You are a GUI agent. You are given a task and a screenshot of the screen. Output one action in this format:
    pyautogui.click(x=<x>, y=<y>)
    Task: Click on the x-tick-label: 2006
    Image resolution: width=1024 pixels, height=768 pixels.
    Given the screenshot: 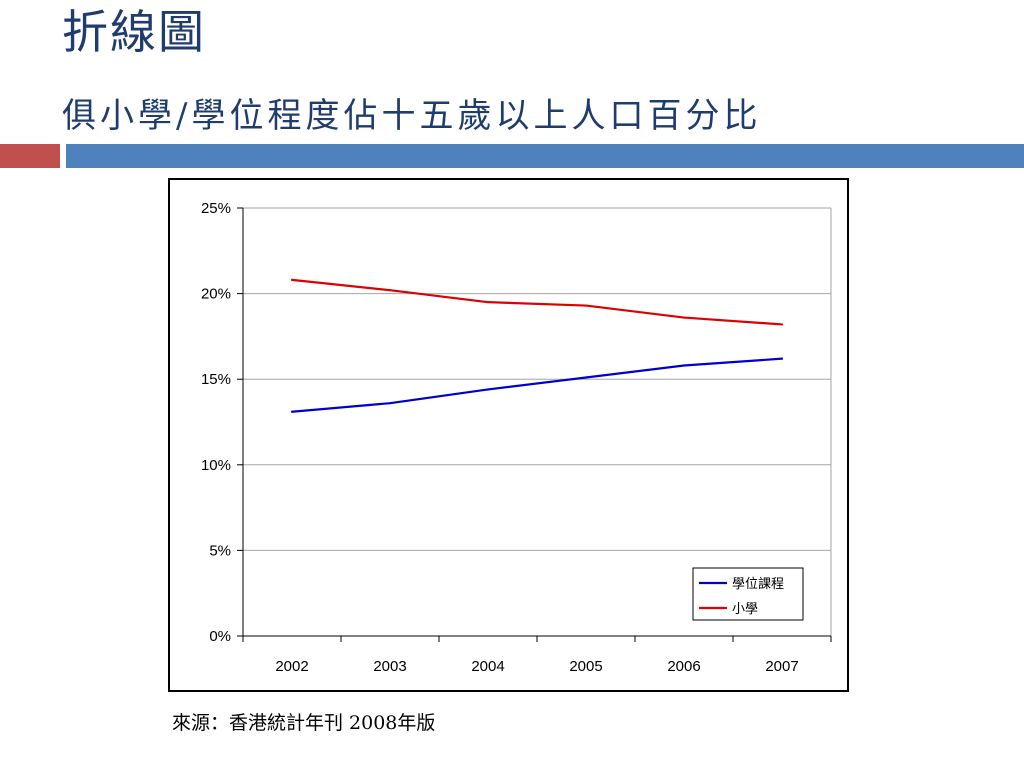 What is the action you would take?
    pyautogui.click(x=683, y=666)
    